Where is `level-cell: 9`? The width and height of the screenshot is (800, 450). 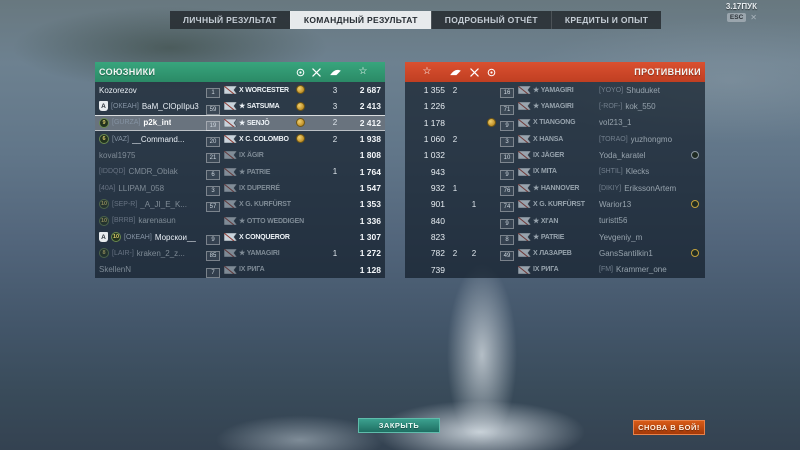
level-cell: 9 is located at coordinates (507, 172).